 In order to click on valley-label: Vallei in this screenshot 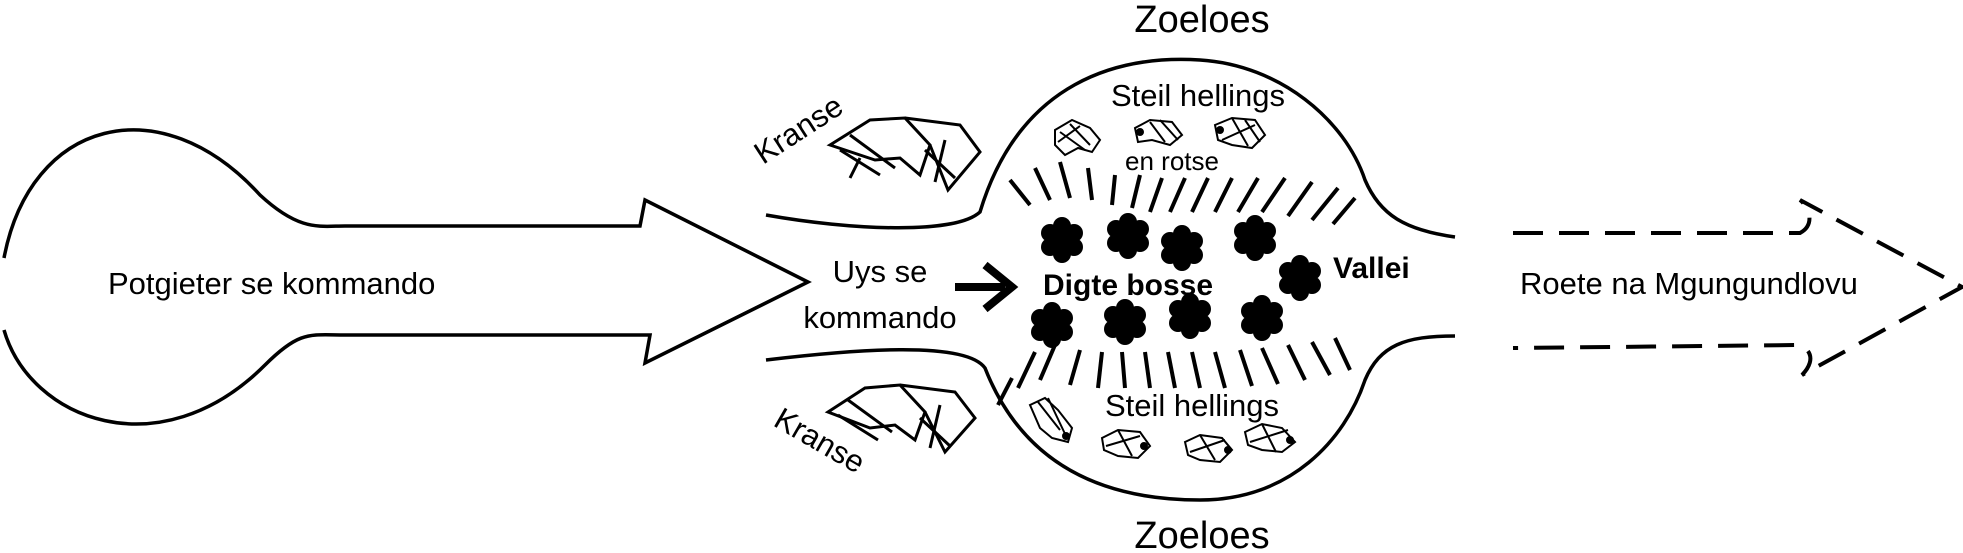, I will do `click(1371, 268)`.